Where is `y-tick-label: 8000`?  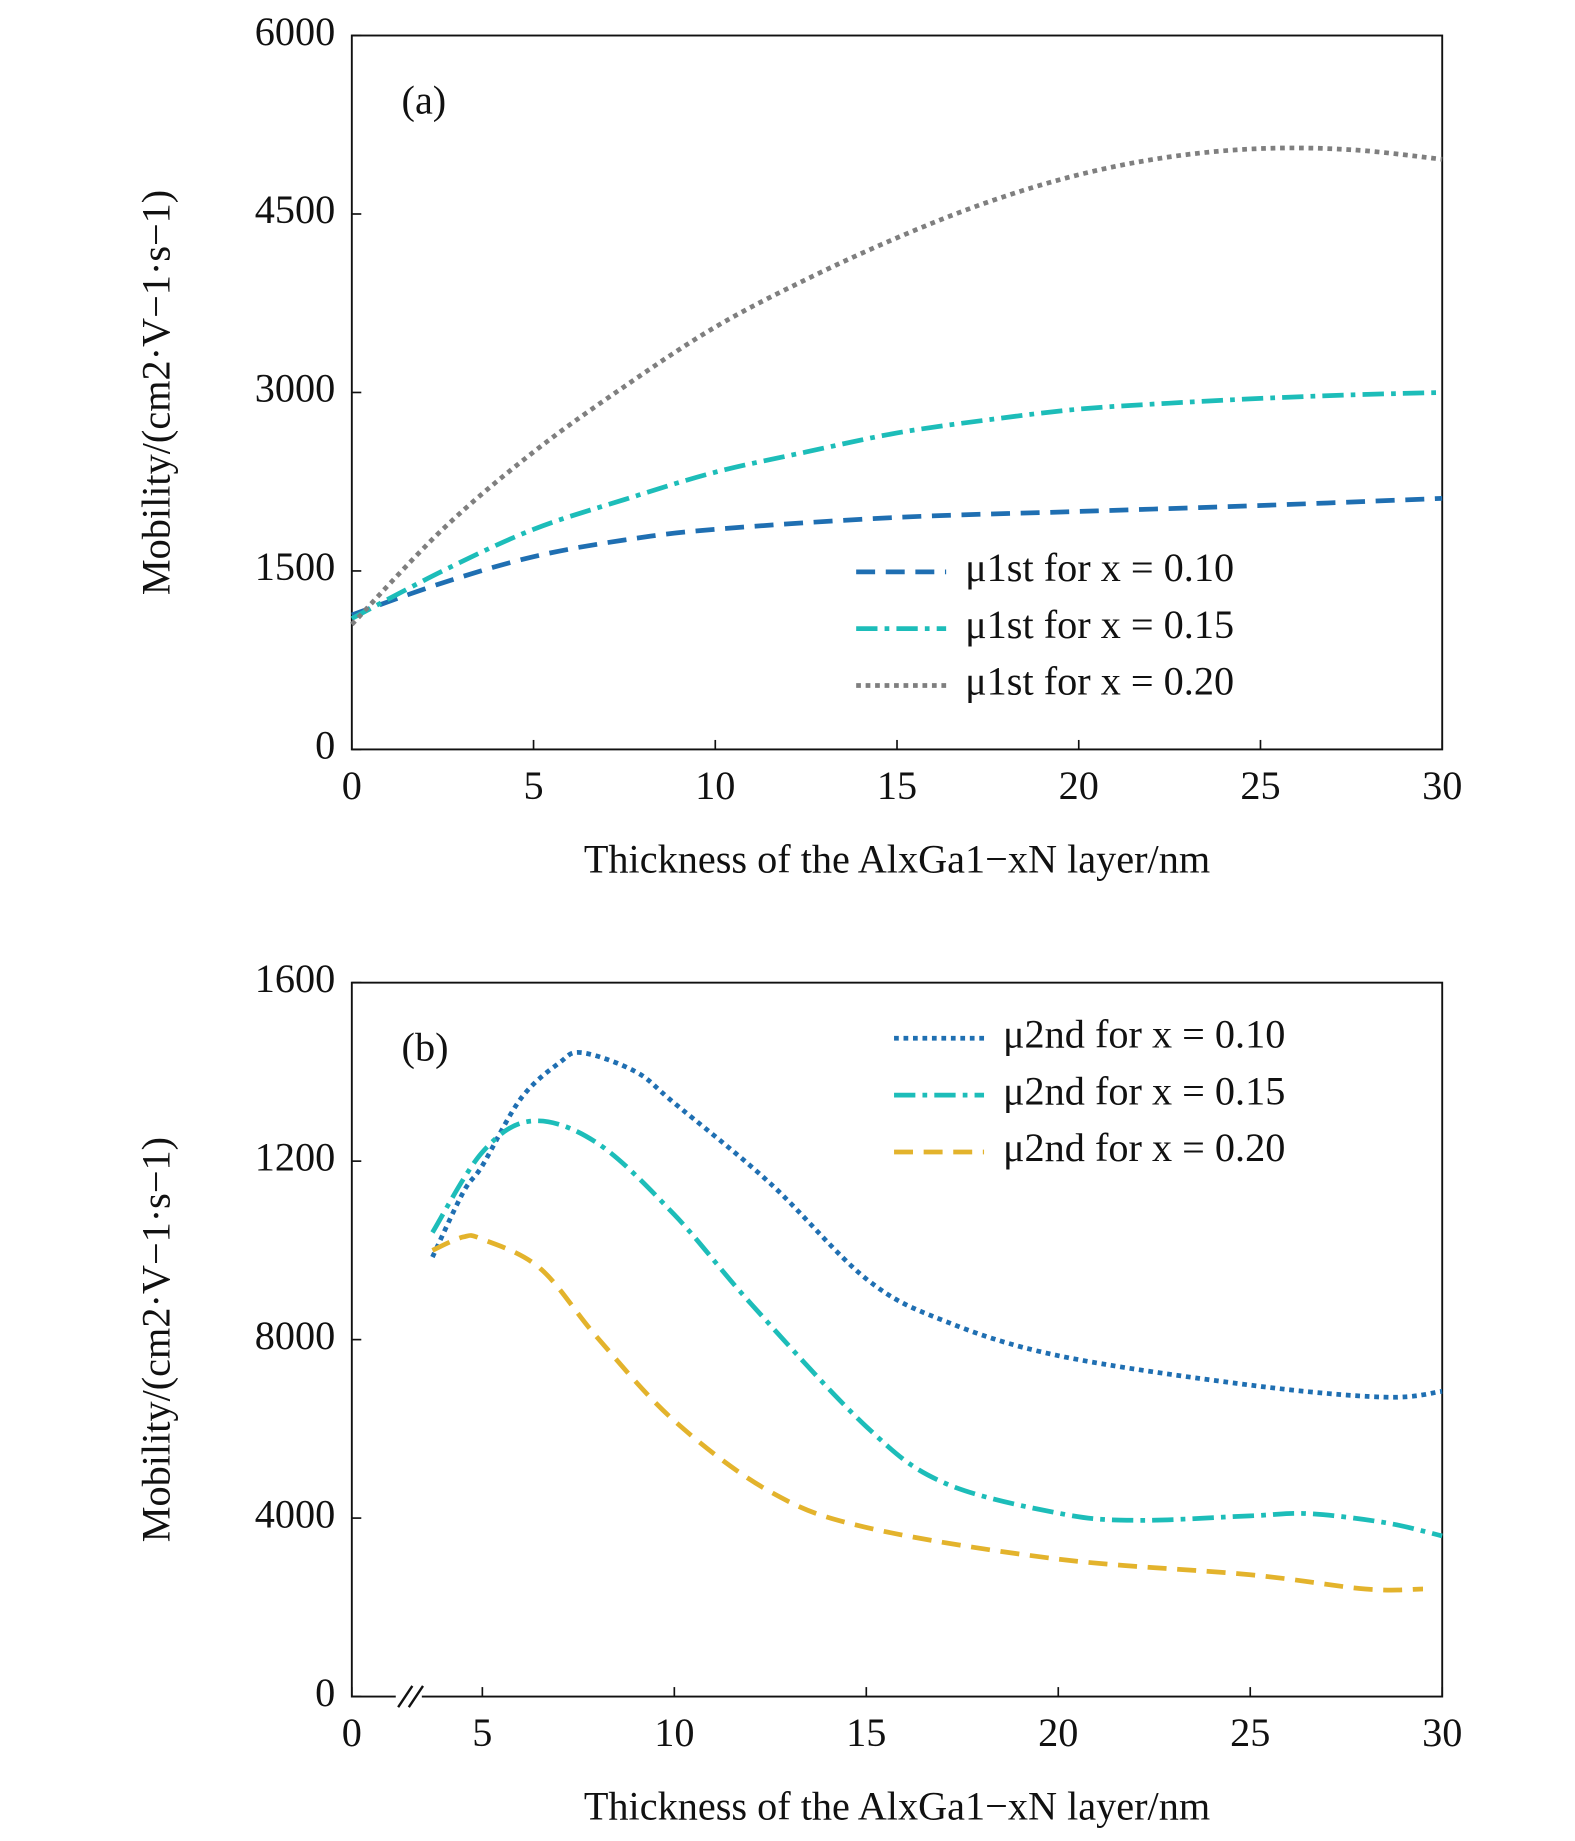 y-tick-label: 8000 is located at coordinates (295, 1335).